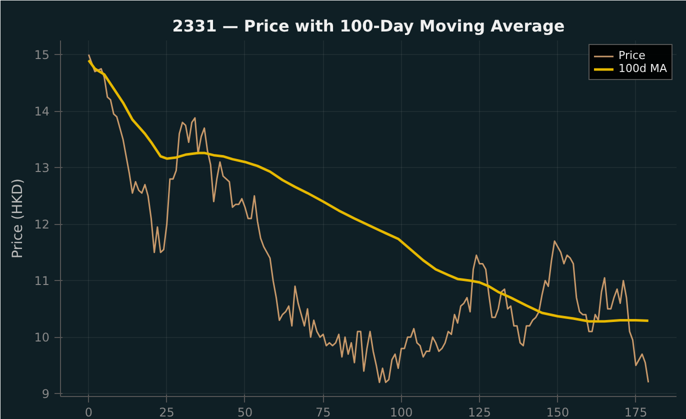 The width and height of the screenshot is (686, 419). I want to click on x-tick-label: 150, so click(558, 412).